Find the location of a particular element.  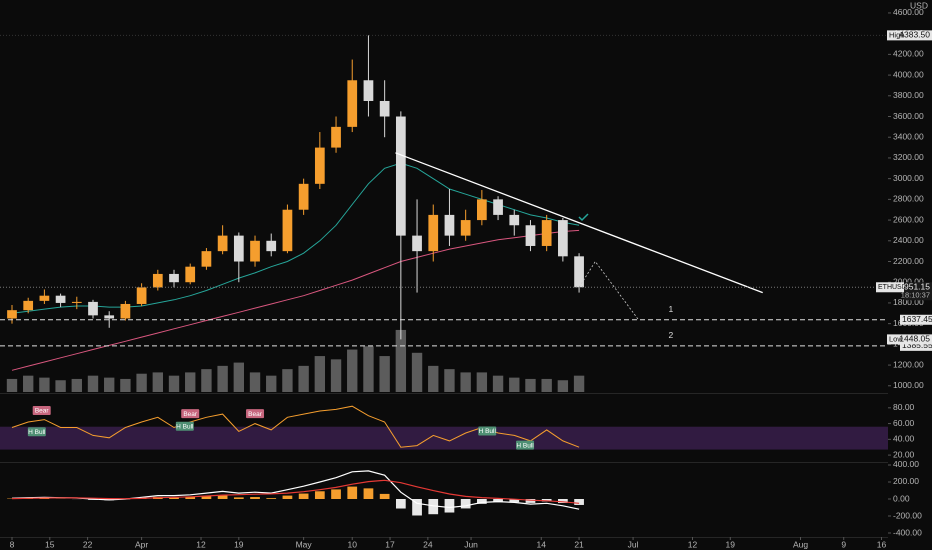

level-value: 1637.45 is located at coordinates (917, 319).